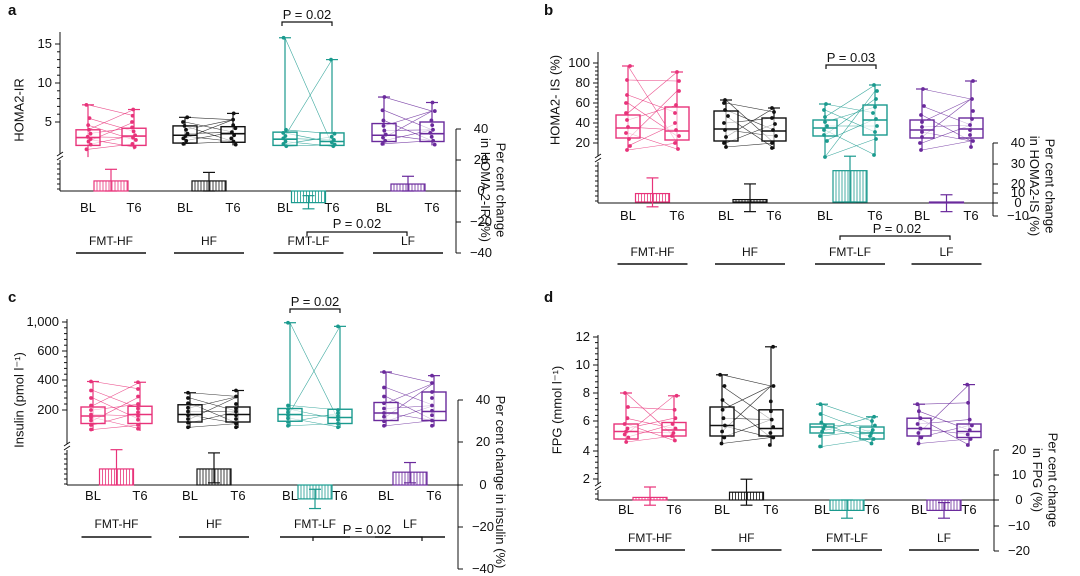  Describe the element at coordinates (12, 10) in the screenshot. I see `panel-letter: a` at that location.